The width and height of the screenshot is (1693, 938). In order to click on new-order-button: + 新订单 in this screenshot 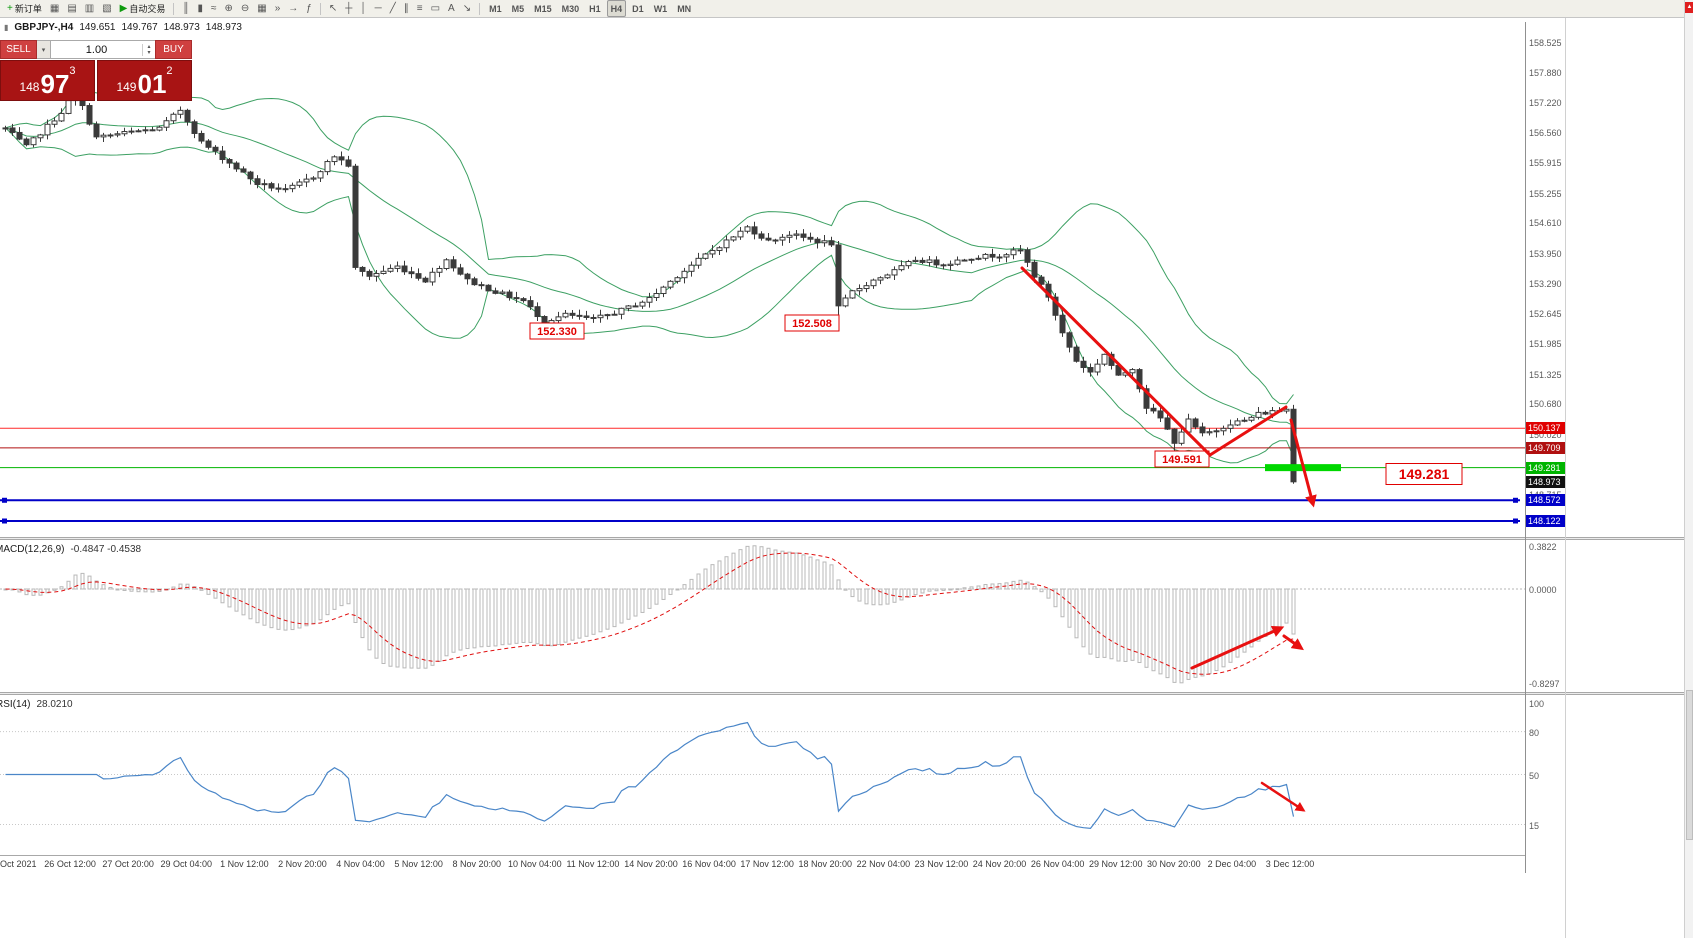, I will do `click(24, 8)`.